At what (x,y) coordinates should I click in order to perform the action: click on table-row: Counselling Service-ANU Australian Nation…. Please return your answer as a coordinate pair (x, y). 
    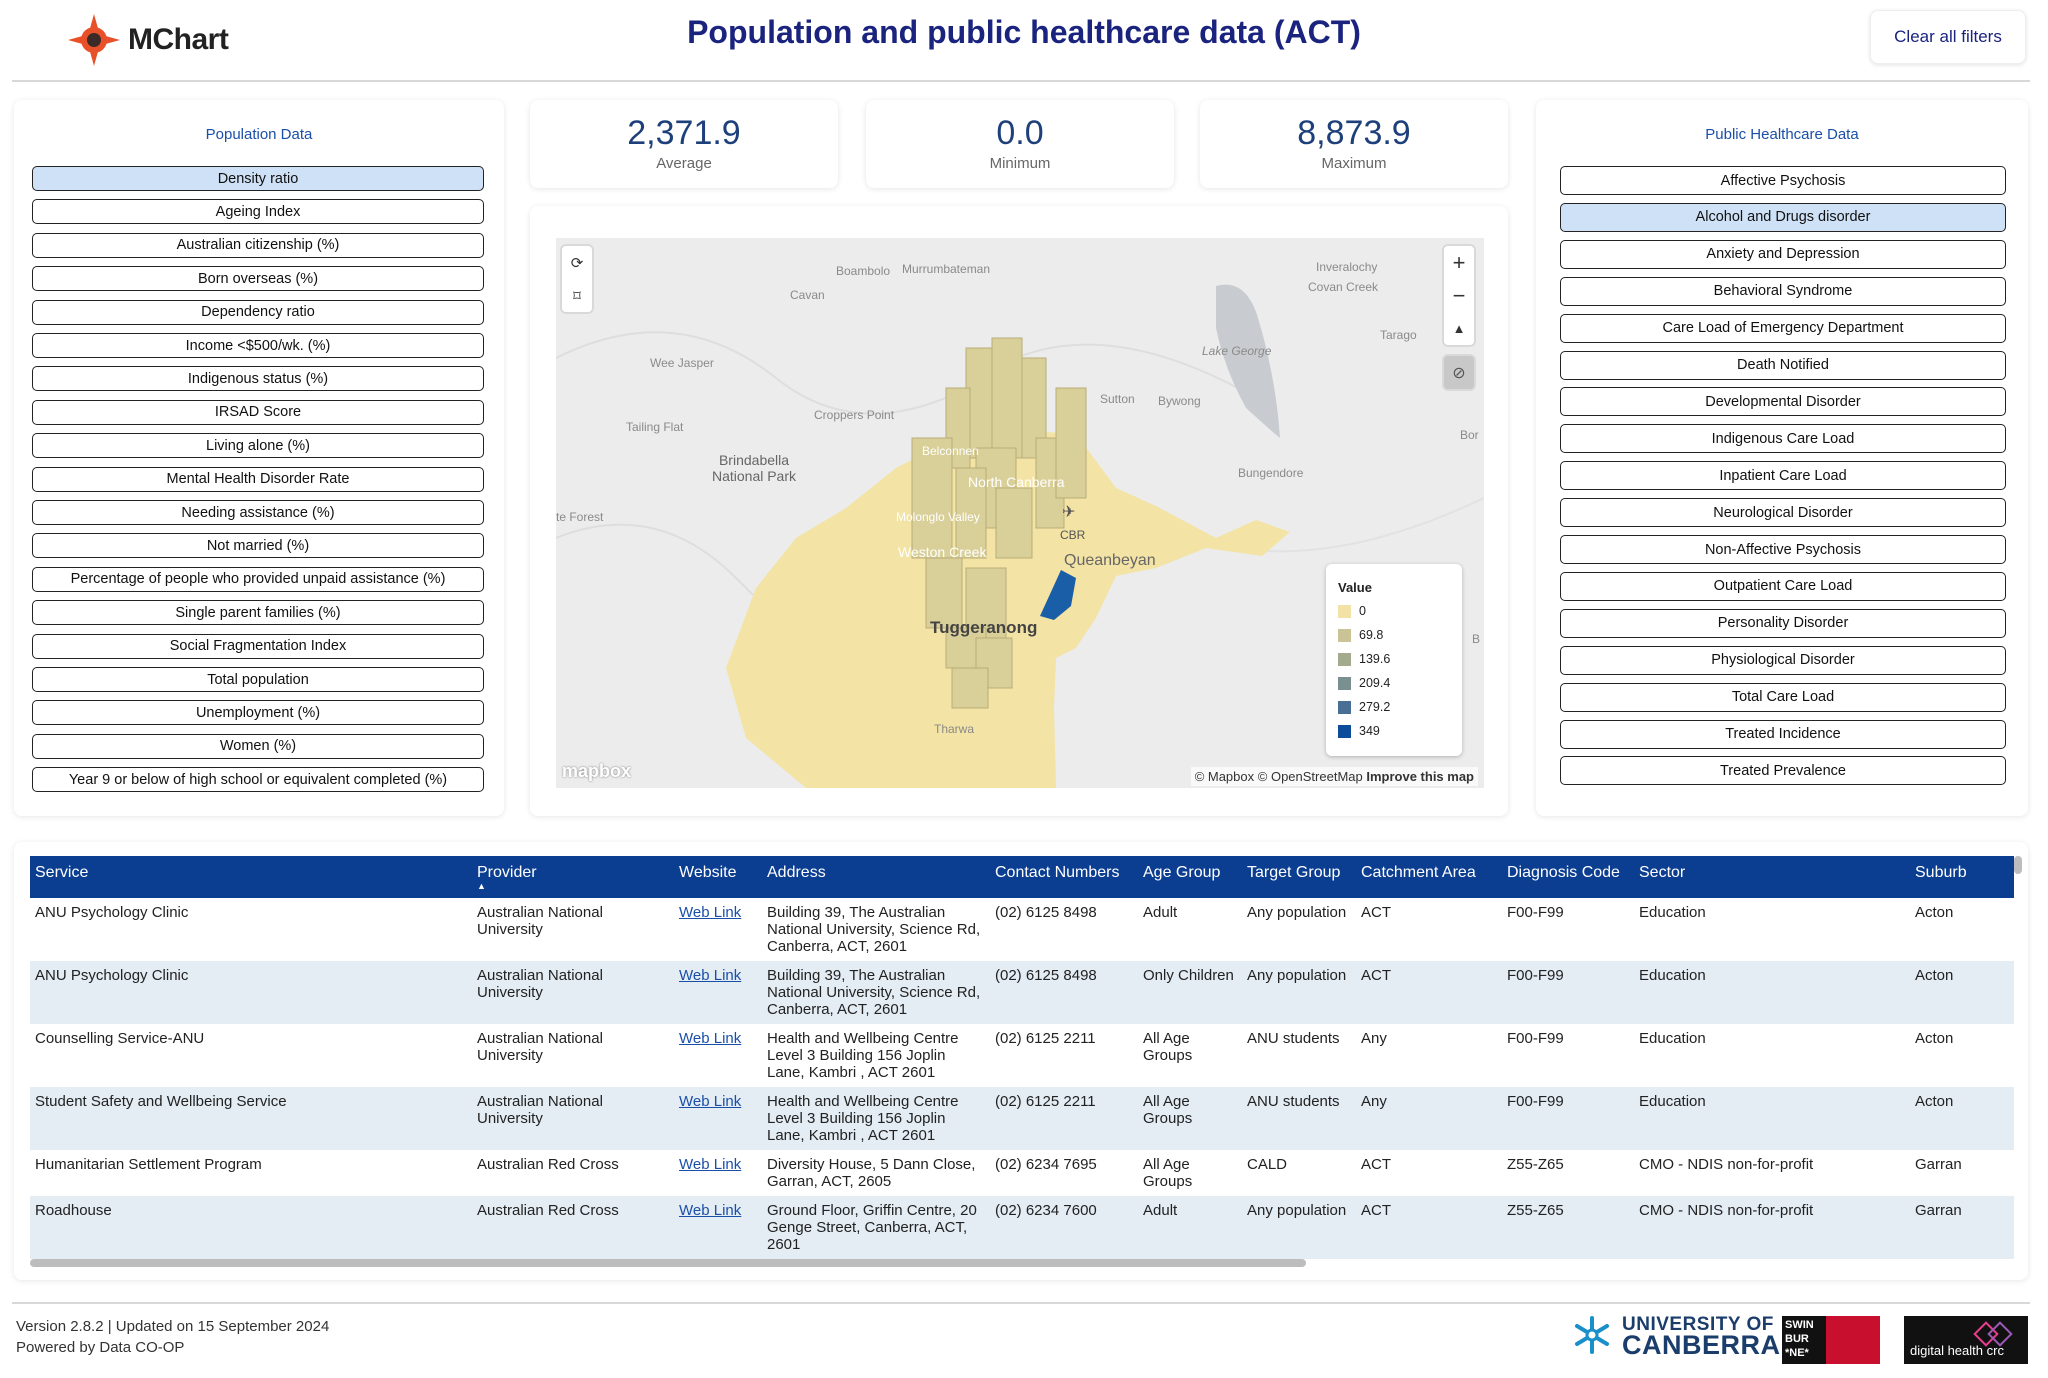
    Looking at the image, I should click on (1022, 1055).